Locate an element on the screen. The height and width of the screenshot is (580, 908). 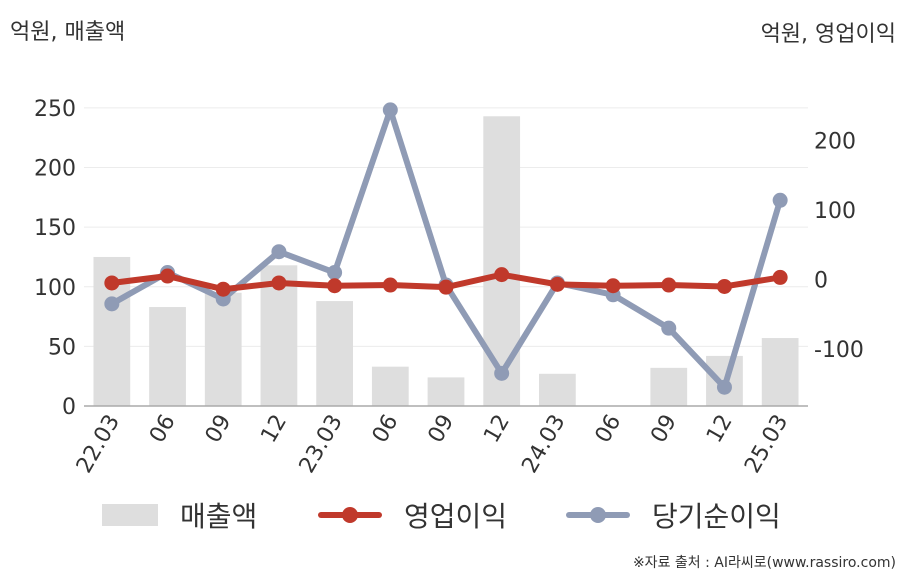
left-axis-tick-label: 150 is located at coordinates (55, 228).